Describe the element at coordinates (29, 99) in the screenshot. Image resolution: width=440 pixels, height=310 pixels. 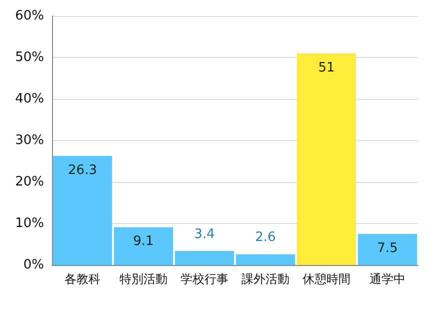
I see `y-tick-label: 40%` at that location.